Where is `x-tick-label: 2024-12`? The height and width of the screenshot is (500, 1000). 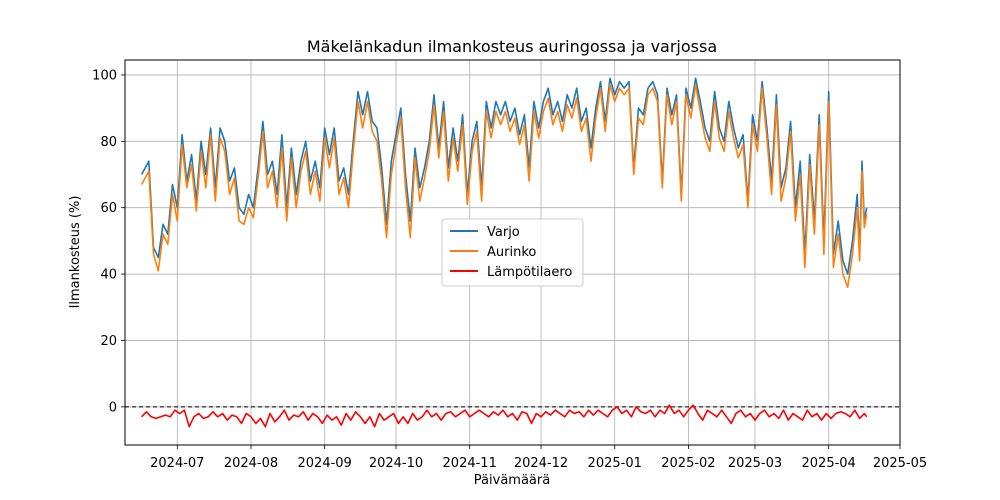 x-tick-label: 2024-12 is located at coordinates (541, 463).